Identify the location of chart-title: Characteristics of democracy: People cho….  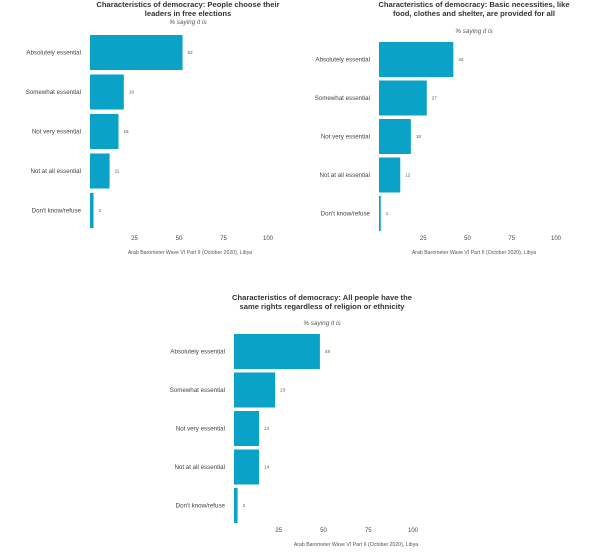
(188, 9).